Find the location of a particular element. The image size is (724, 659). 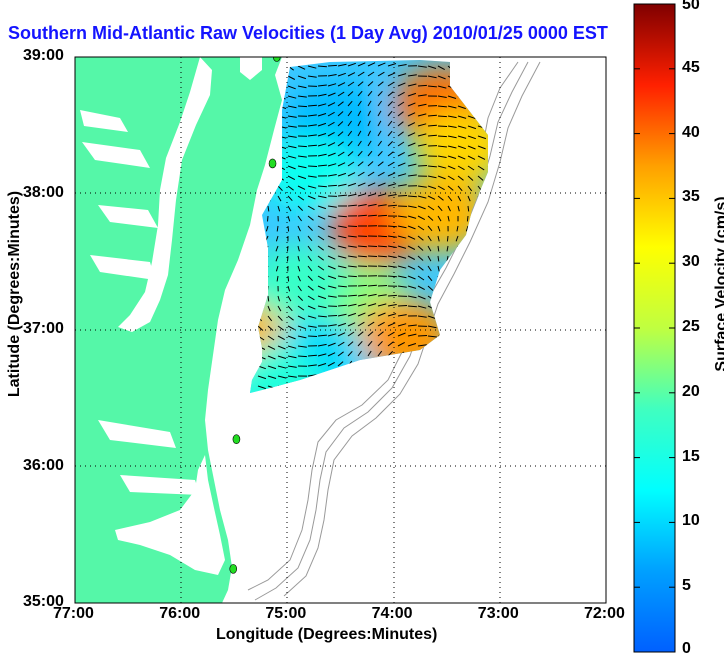

y-tick-label: 38:00 is located at coordinates (43, 192).